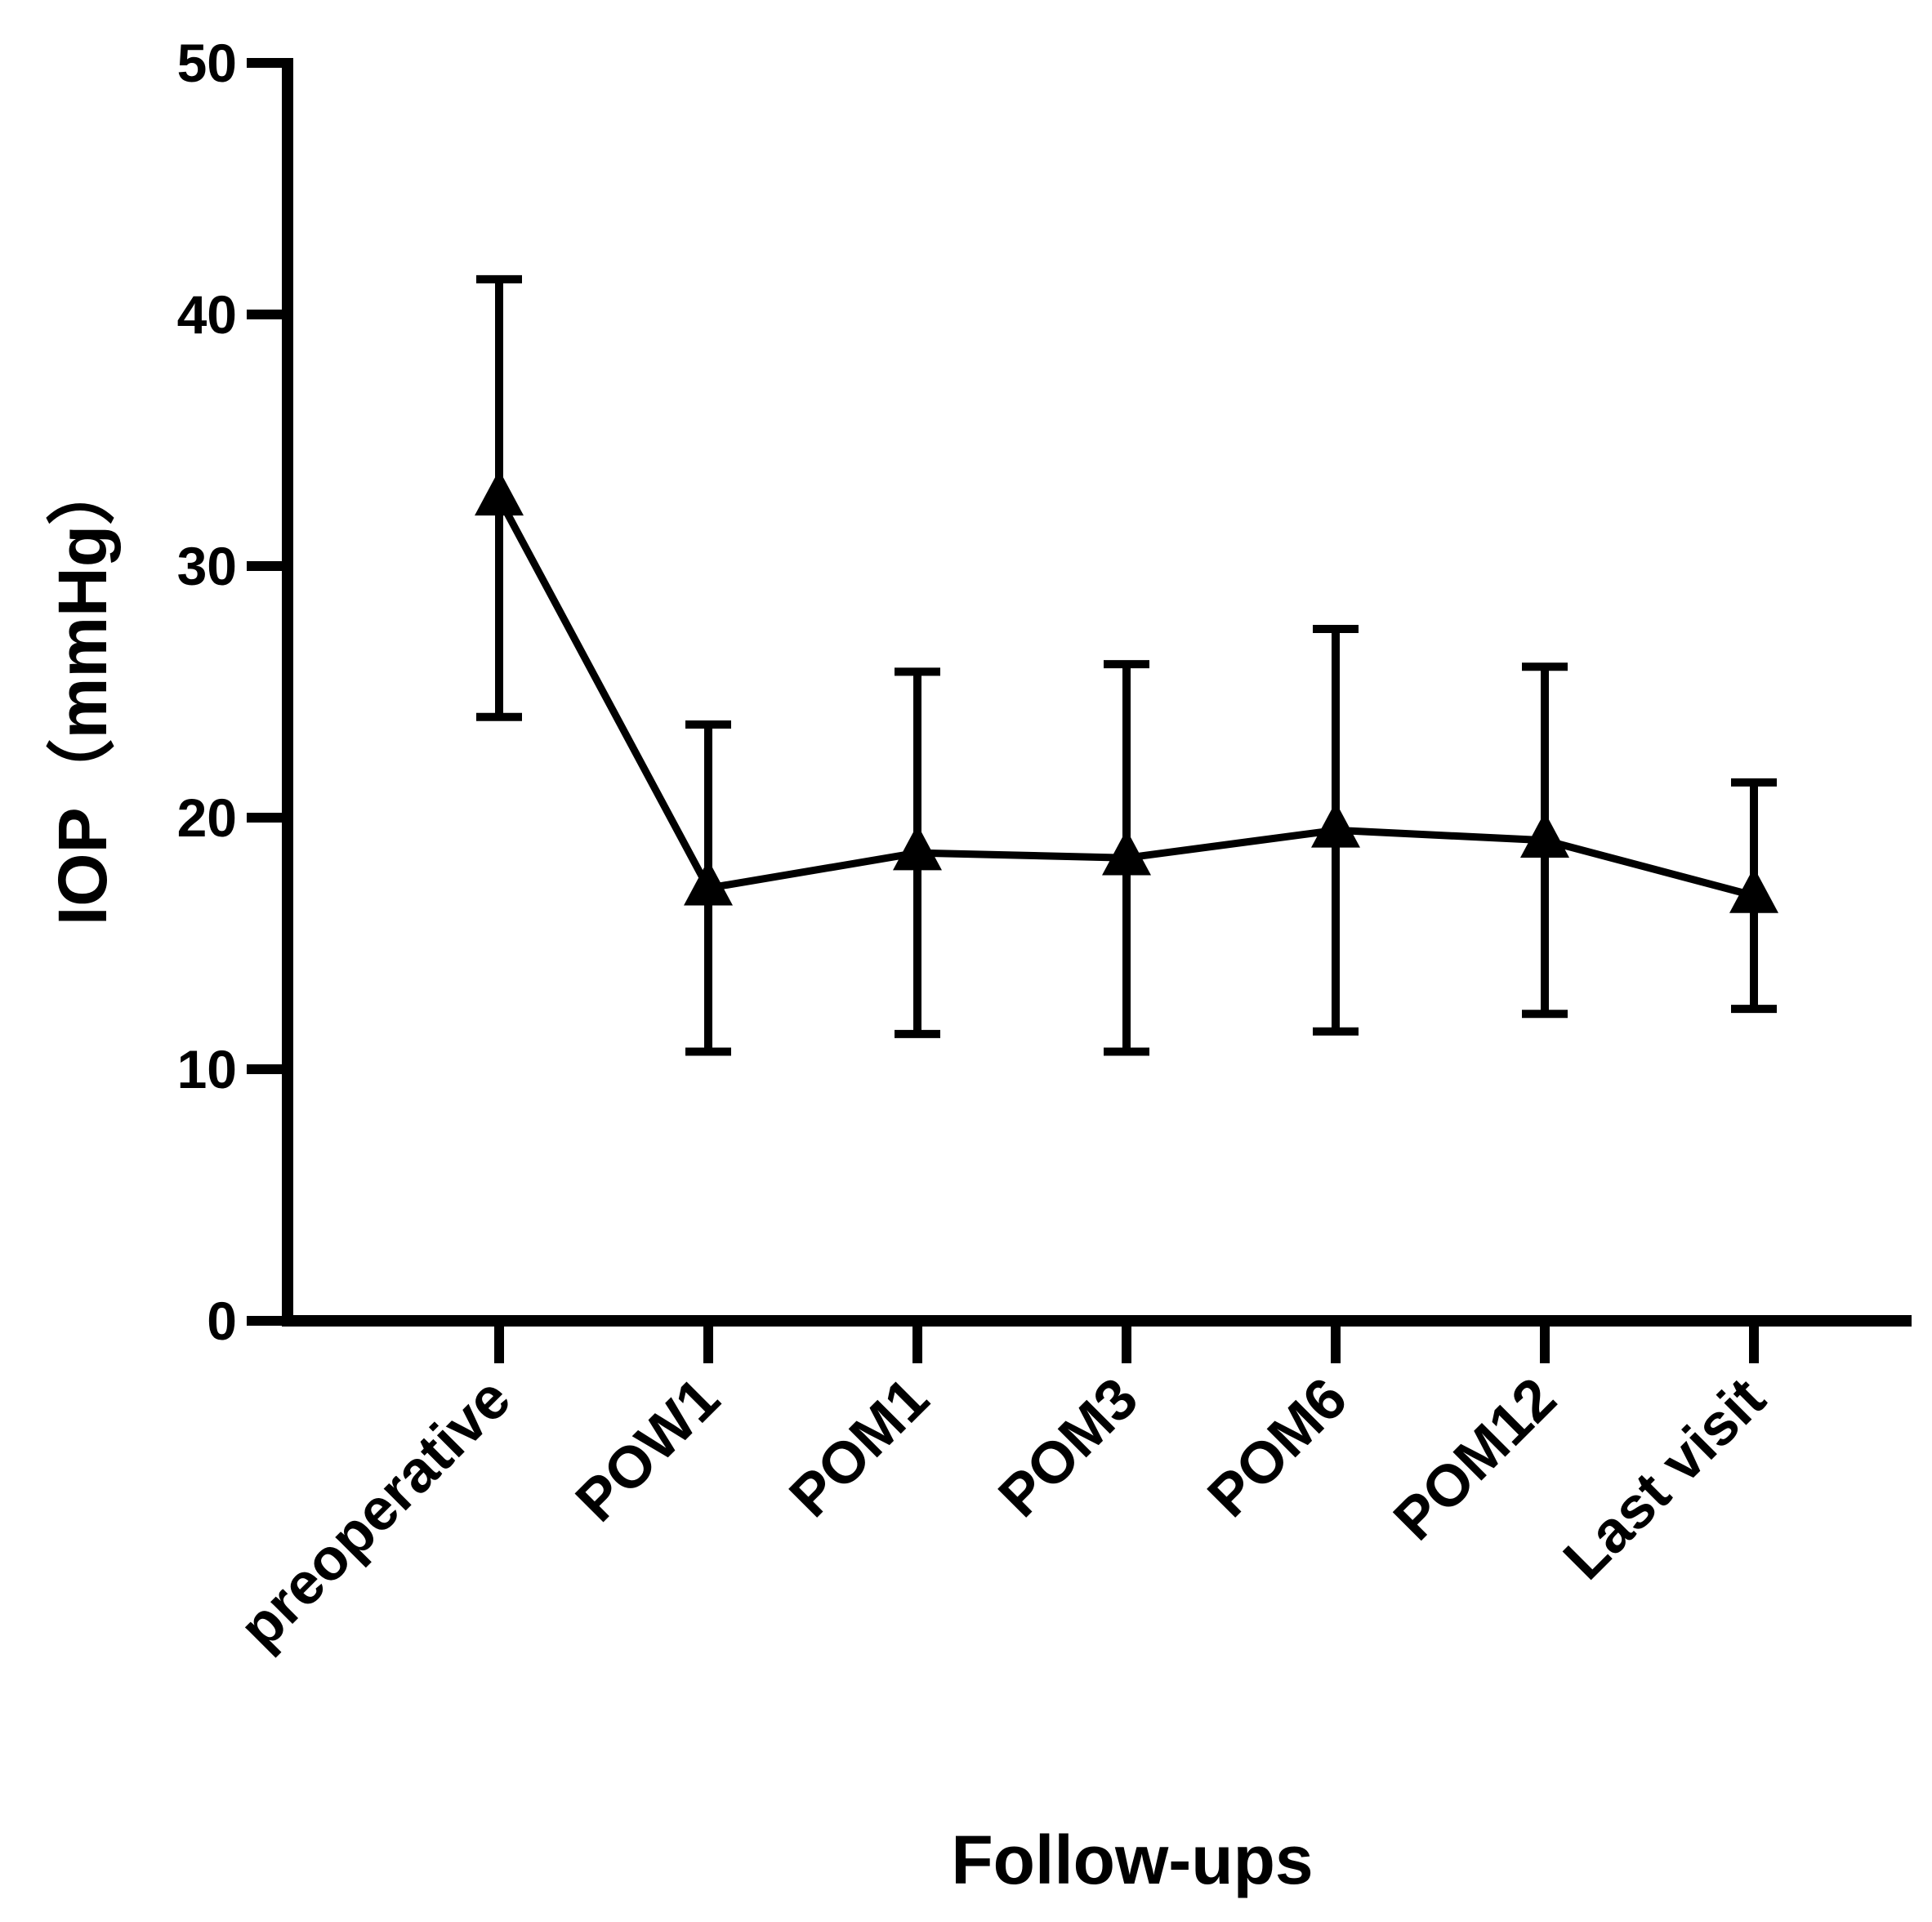 The height and width of the screenshot is (1922, 1932). I want to click on x-tick-label: POM6, so click(1277, 1448).